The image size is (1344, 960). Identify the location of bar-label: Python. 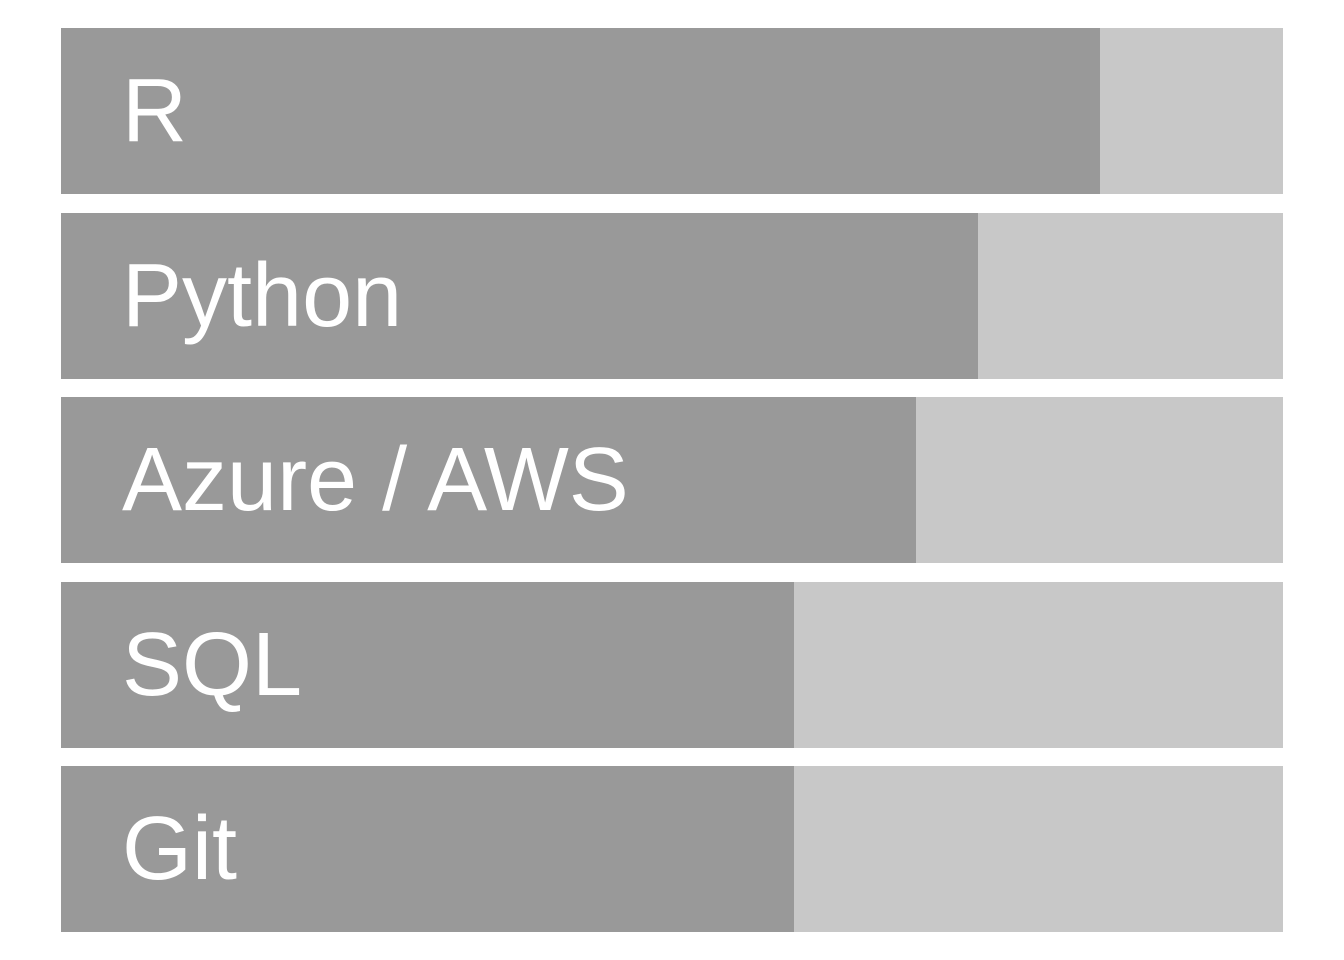
(262, 295).